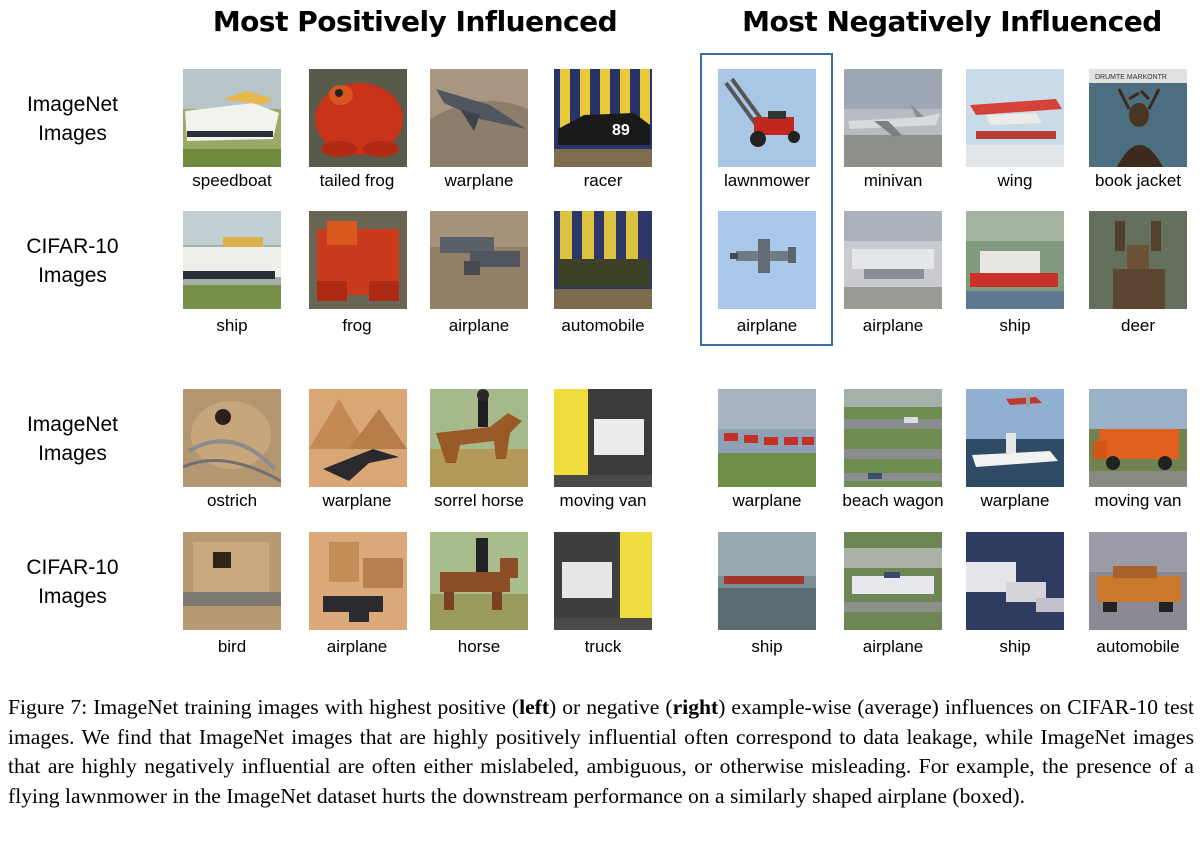  What do you see at coordinates (357, 646) in the screenshot?
I see `caption-airplane-3: airplane` at bounding box center [357, 646].